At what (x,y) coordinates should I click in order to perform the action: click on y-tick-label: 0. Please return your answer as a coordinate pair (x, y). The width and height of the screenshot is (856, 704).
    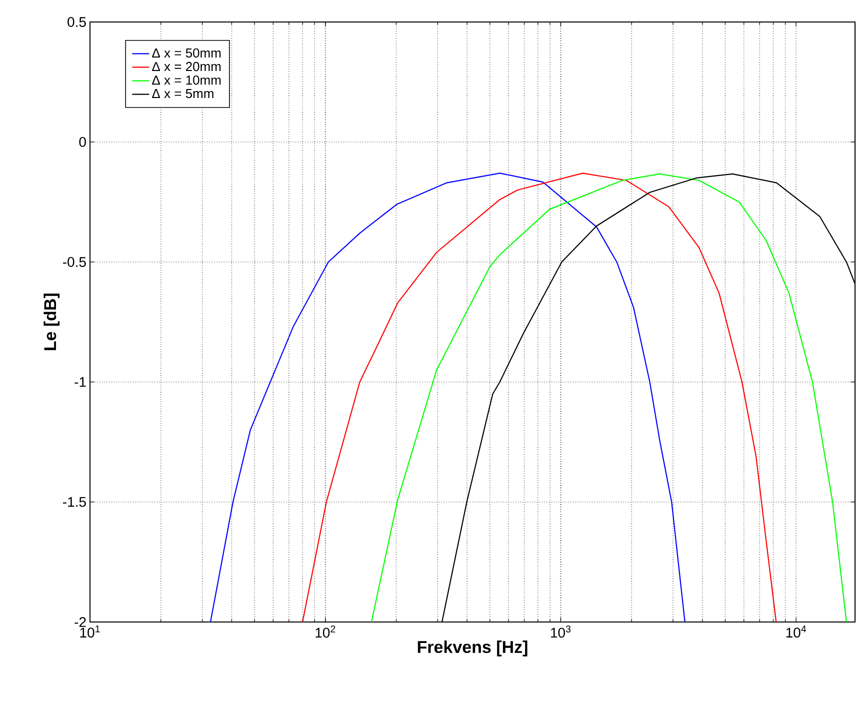
    Looking at the image, I should click on (82, 142).